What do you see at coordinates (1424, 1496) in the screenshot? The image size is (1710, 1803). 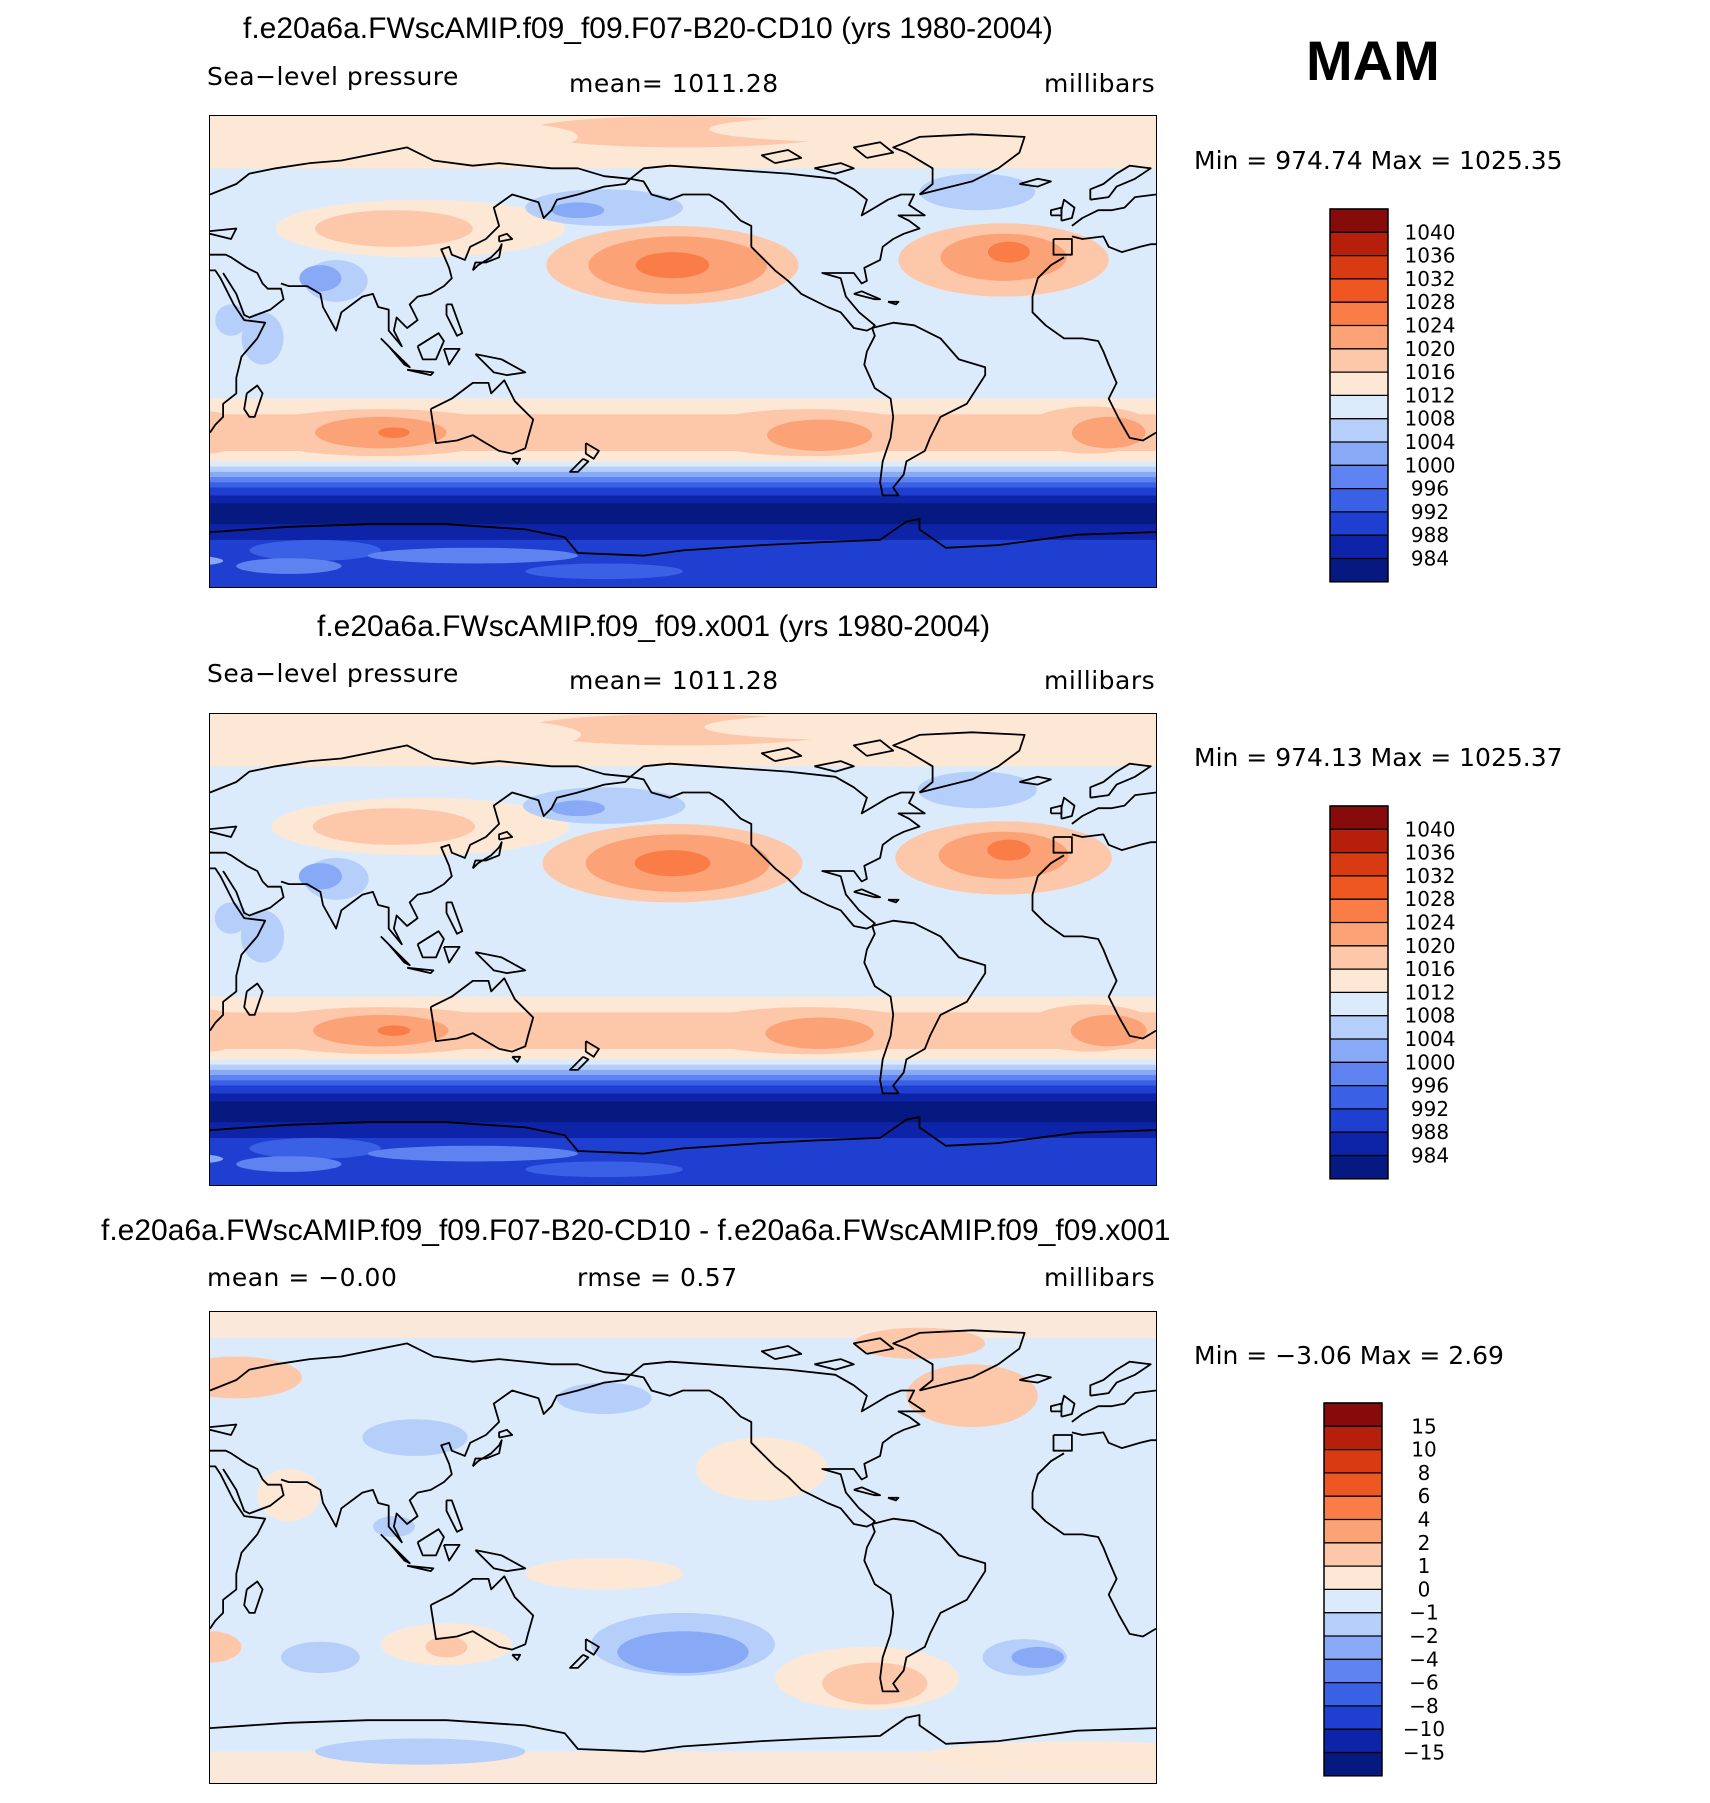 I see `colorbar-label: 6` at bounding box center [1424, 1496].